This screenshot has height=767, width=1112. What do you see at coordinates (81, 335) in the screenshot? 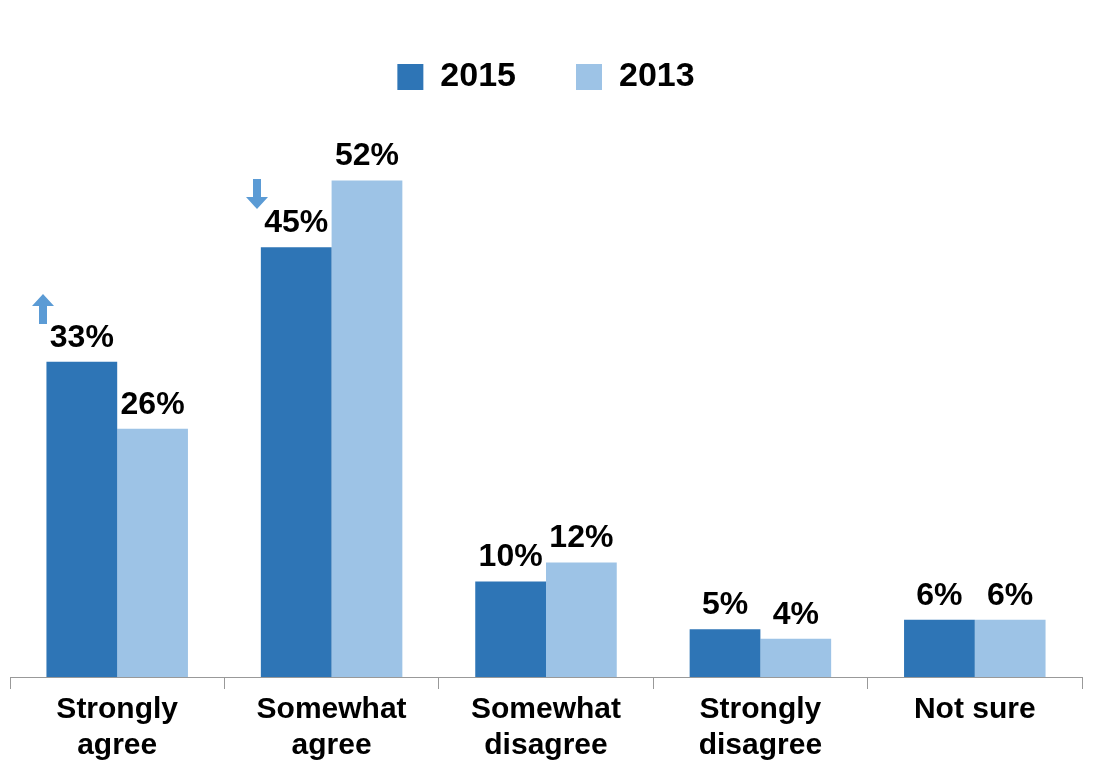
I see `data-label: 33%` at bounding box center [81, 335].